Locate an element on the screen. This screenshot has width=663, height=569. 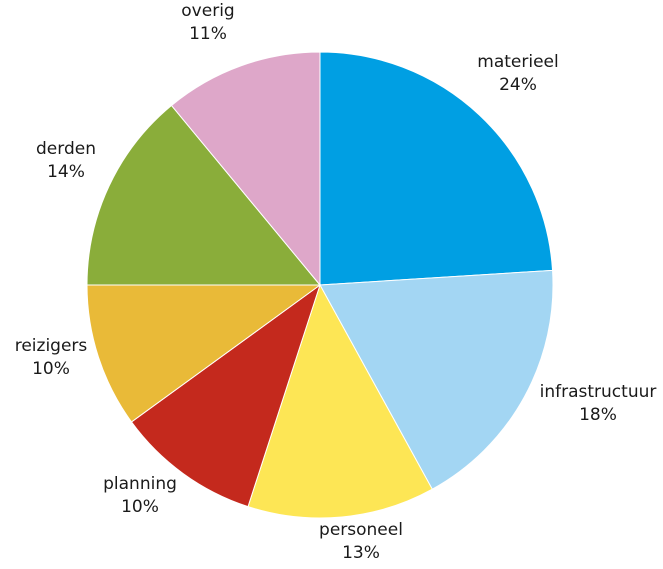
slice-label-reizigers: reizigers is located at coordinates (51, 346).